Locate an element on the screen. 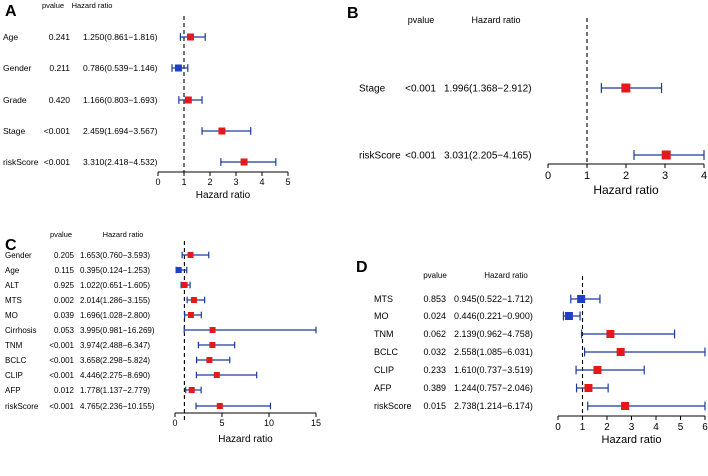 The width and height of the screenshot is (708, 476). row-label: Gender is located at coordinates (18, 255).